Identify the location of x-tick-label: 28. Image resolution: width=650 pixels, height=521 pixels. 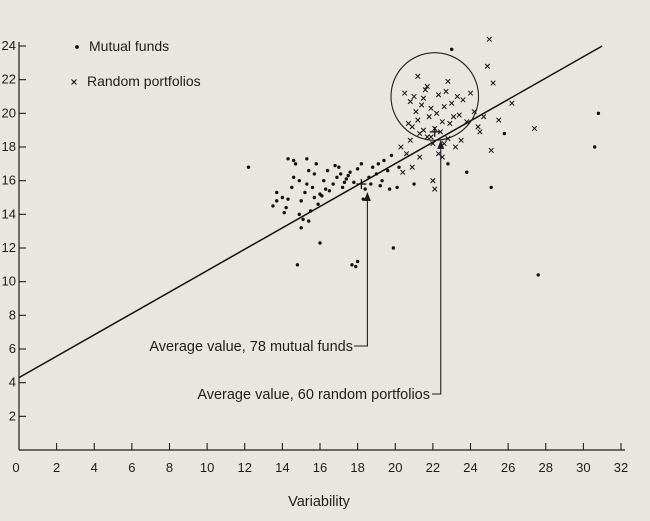
(546, 467).